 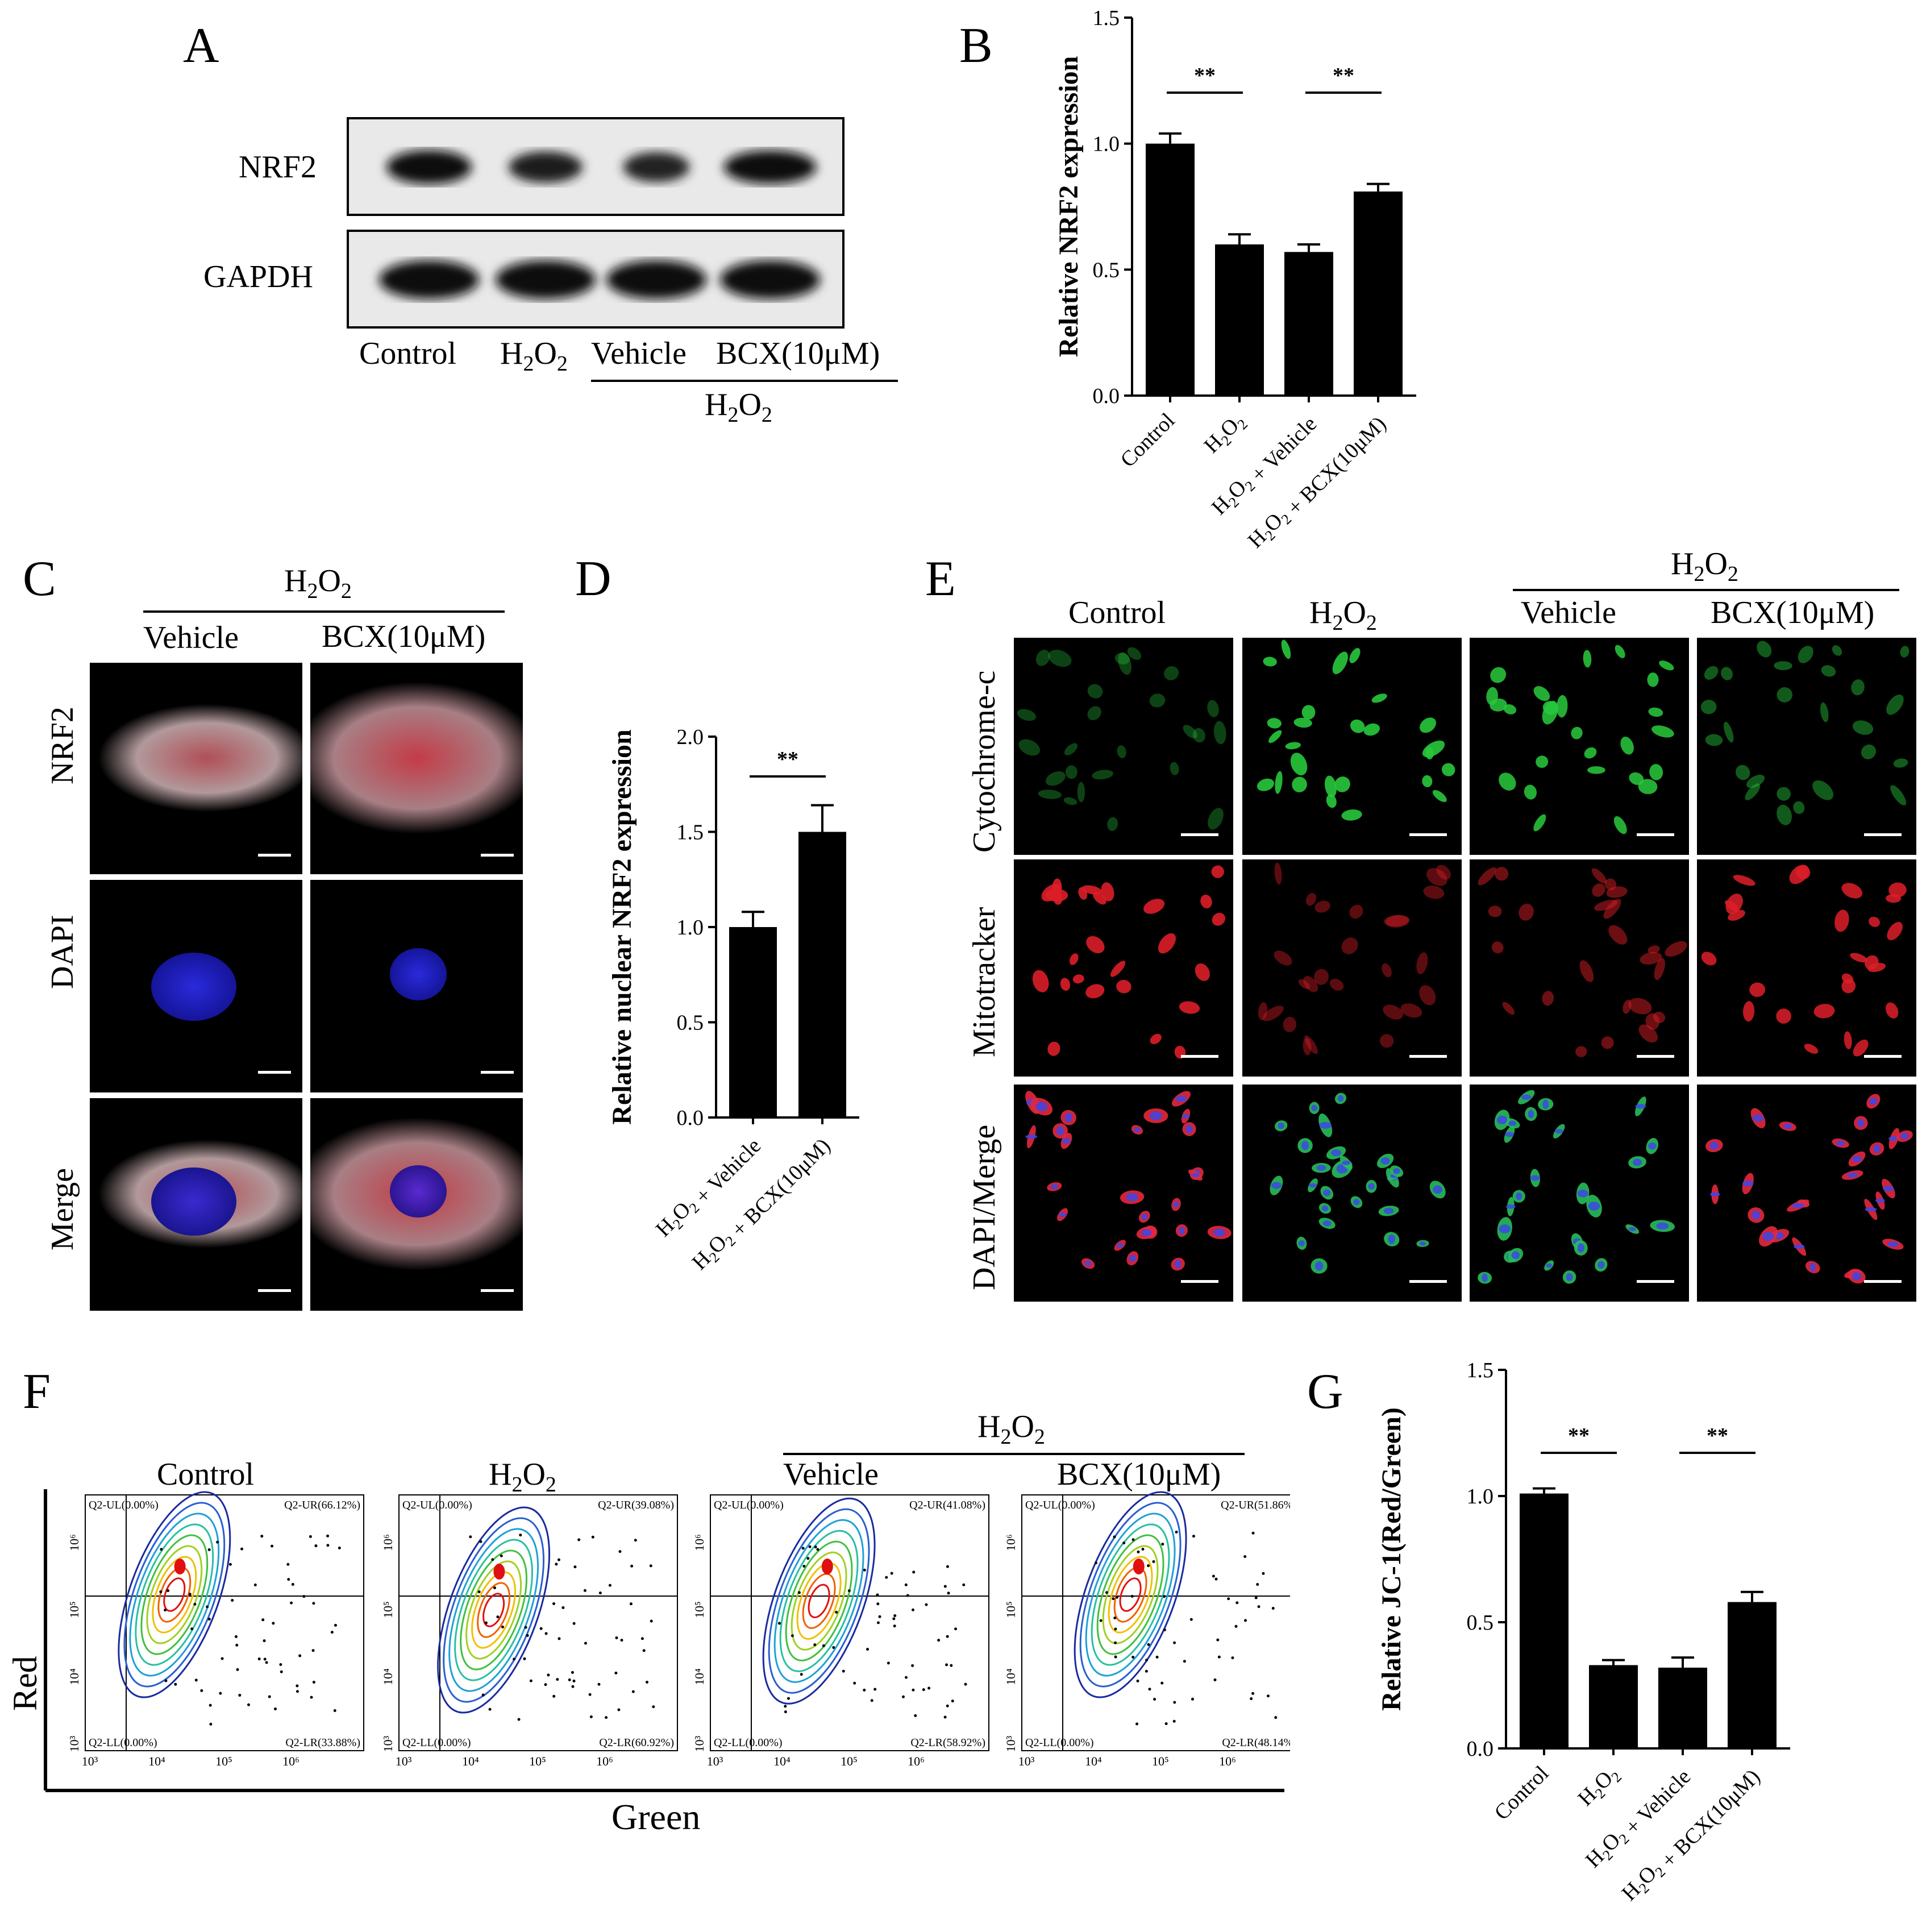 I want to click on y-axis-label: Relative NRF2 expression, so click(x=1069, y=207).